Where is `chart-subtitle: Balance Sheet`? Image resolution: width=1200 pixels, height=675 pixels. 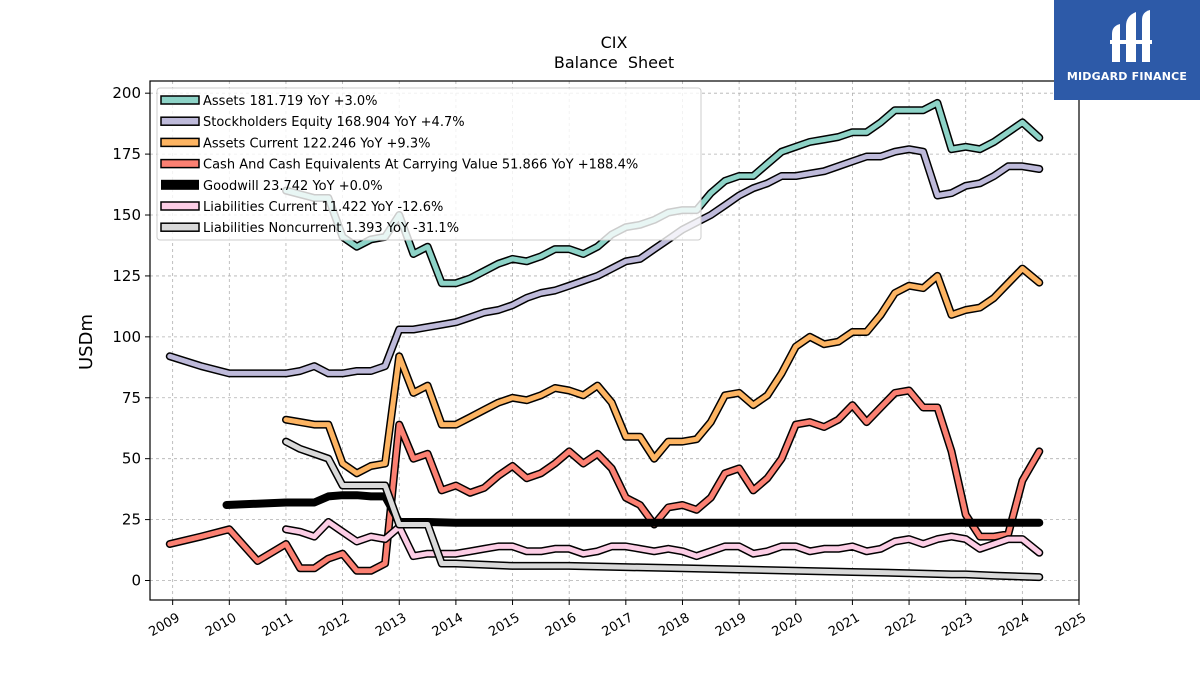 chart-subtitle: Balance Sheet is located at coordinates (614, 62).